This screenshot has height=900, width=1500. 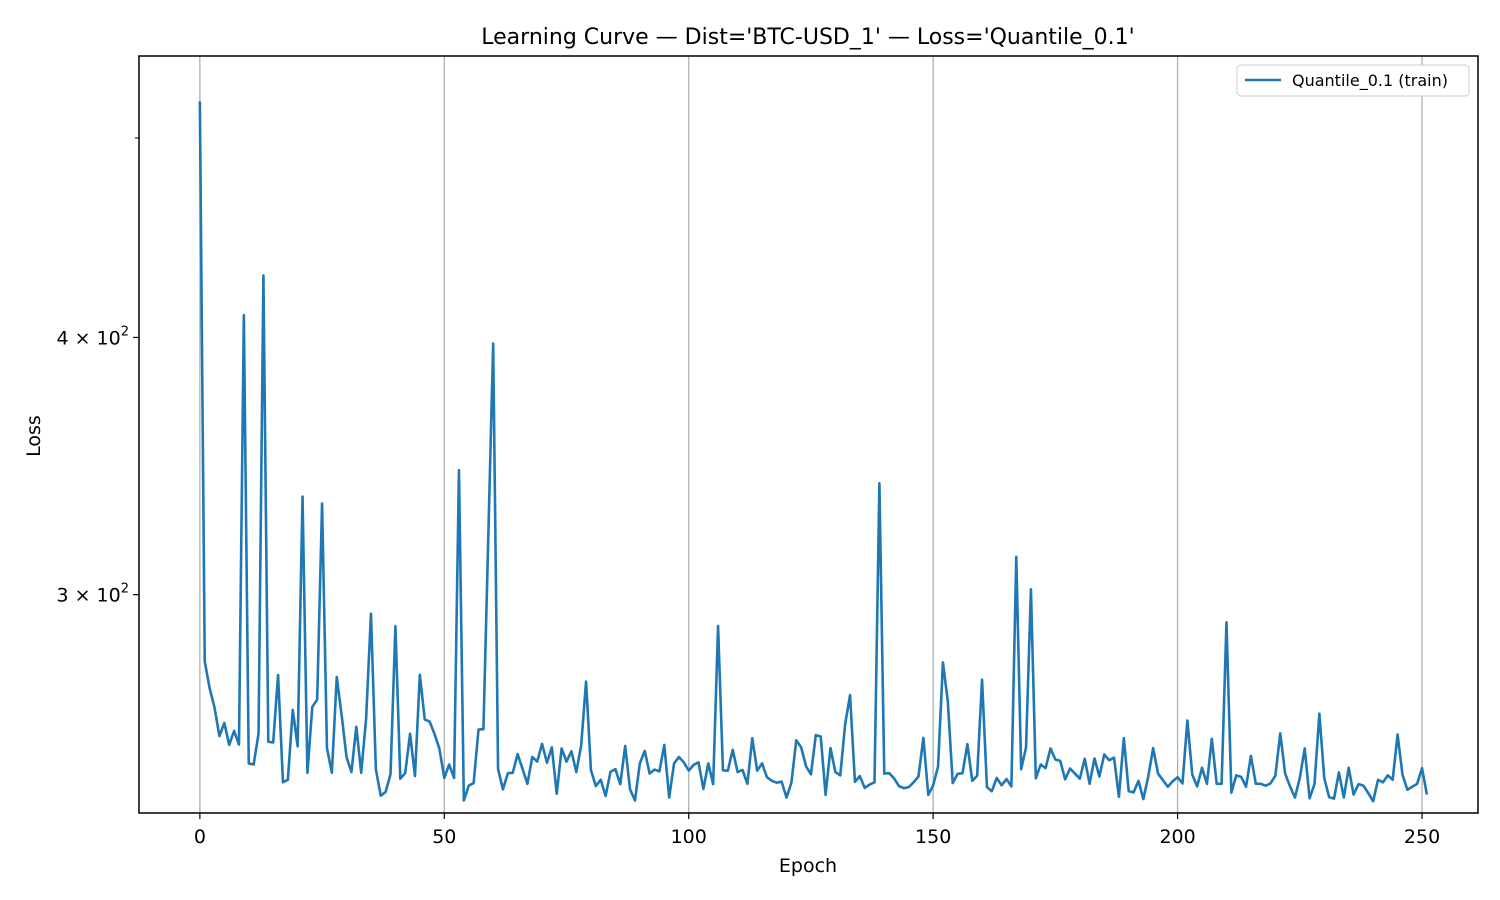 What do you see at coordinates (92, 594) in the screenshot?
I see `y-tick-label: 3 × 10²` at bounding box center [92, 594].